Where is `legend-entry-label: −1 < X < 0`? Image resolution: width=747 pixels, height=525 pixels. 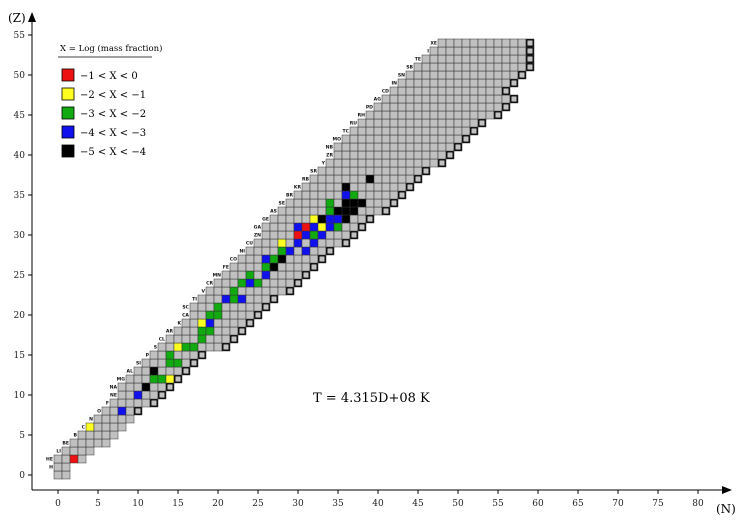
legend-entry-label: −1 < X < 0 is located at coordinates (109, 76).